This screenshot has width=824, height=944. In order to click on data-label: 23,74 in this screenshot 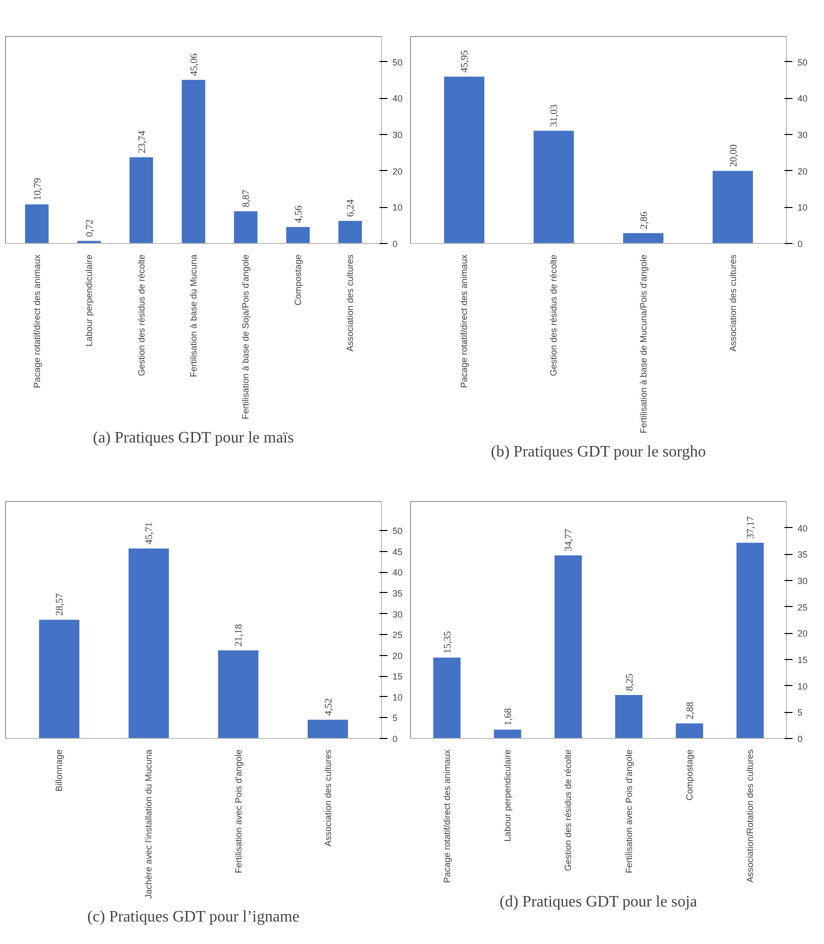, I will do `click(142, 142)`.